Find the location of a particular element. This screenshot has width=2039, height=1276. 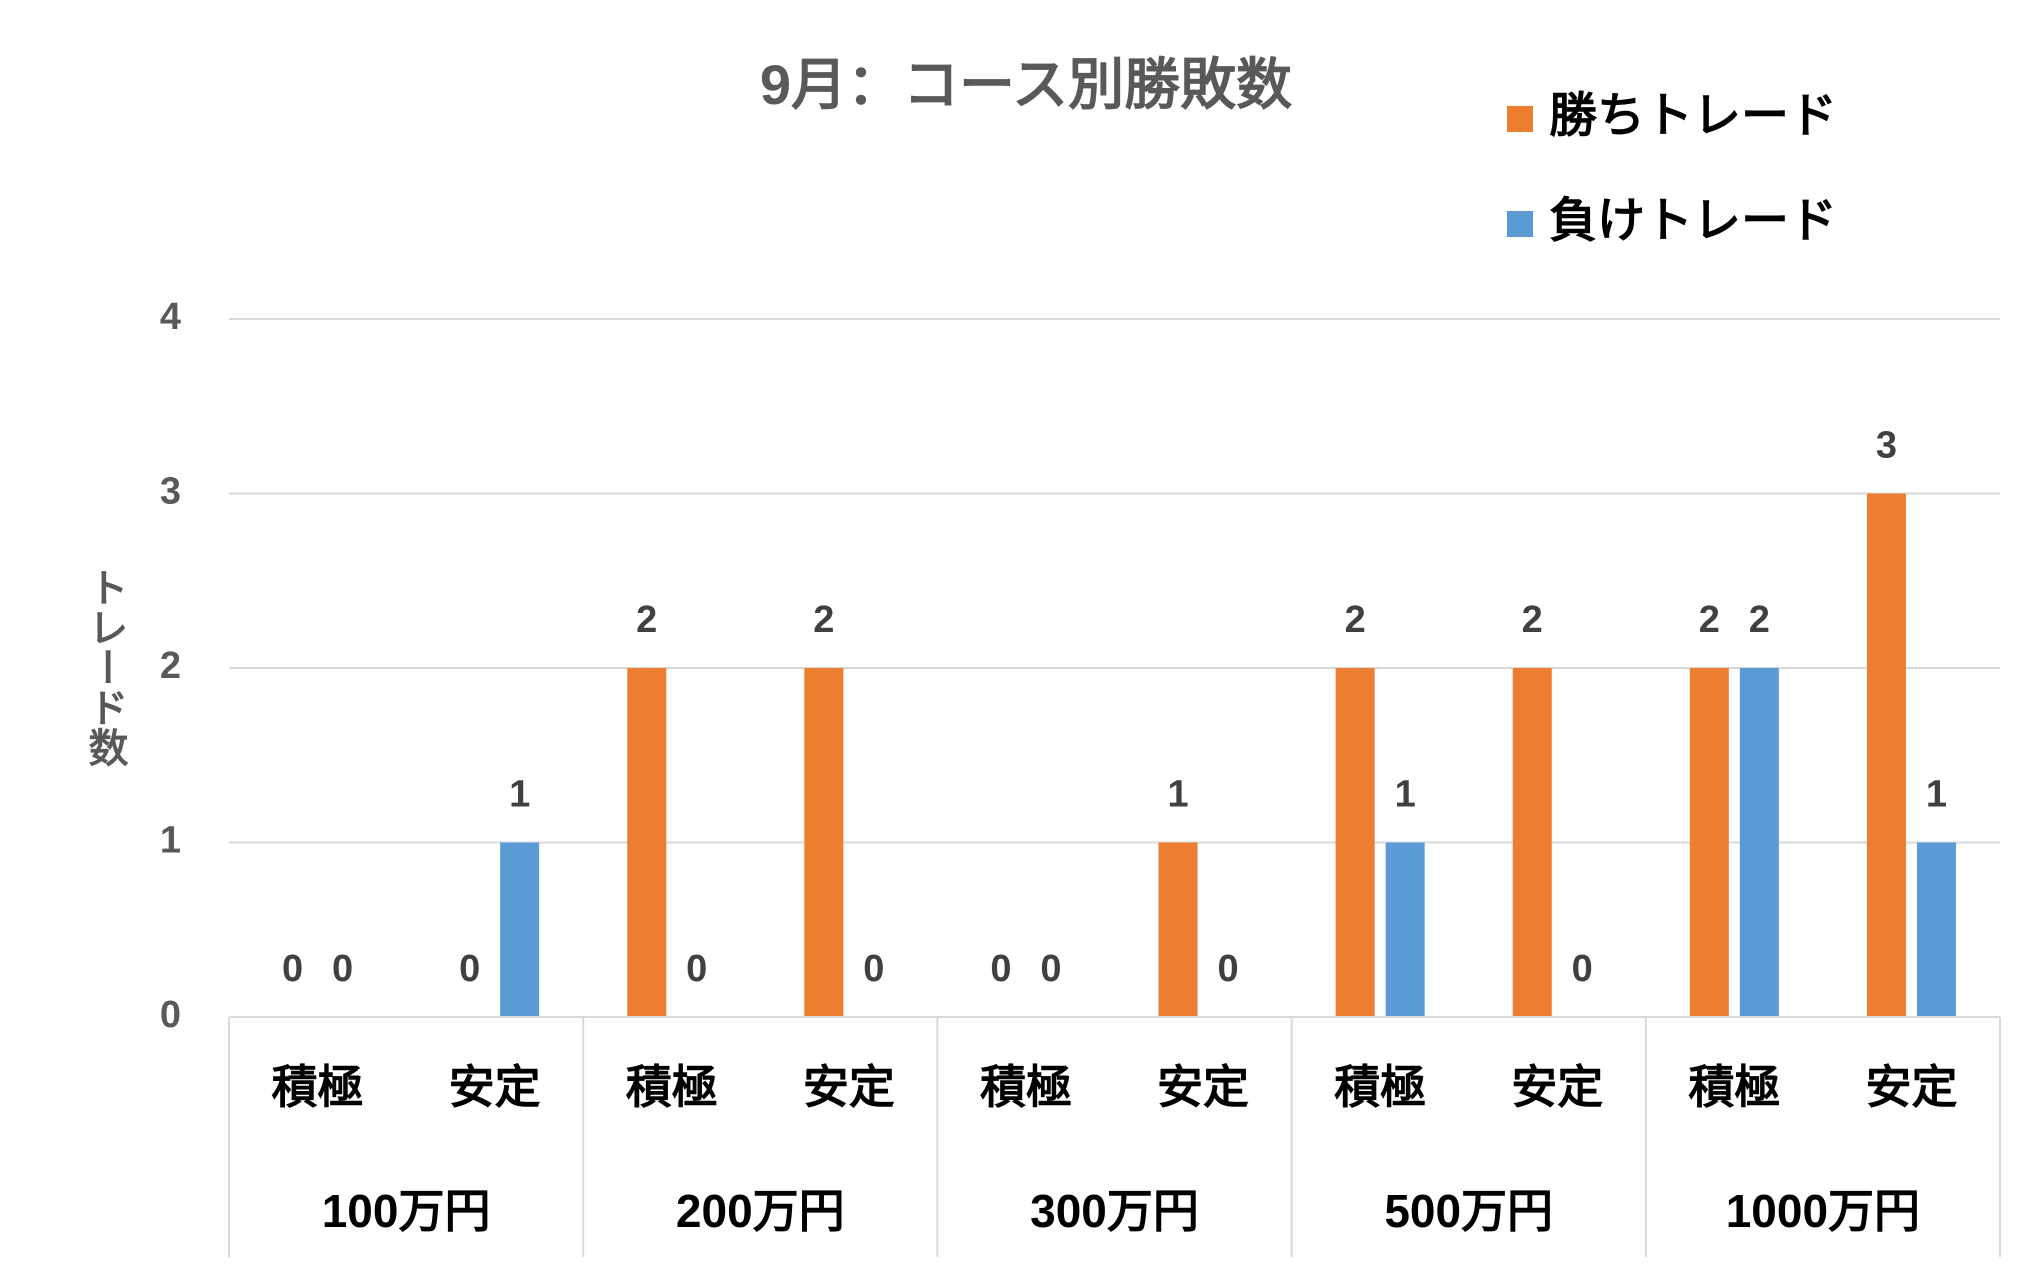

y-tick-label: 0 is located at coordinates (170, 1015).